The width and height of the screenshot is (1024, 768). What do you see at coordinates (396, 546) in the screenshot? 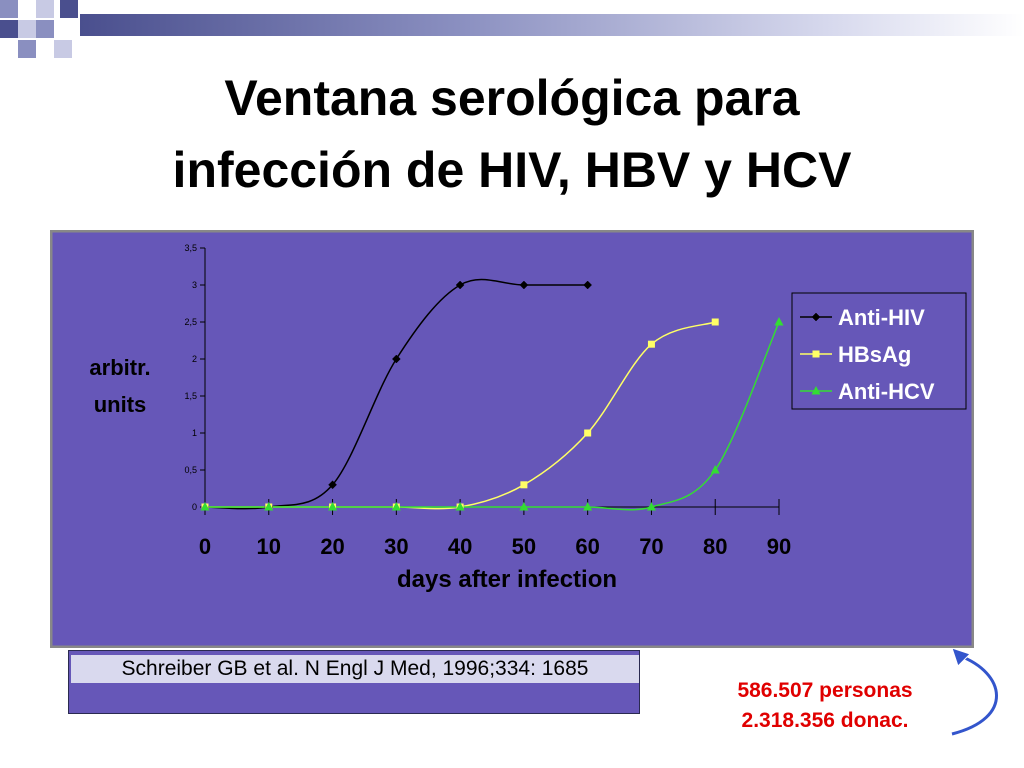
I see `x-tick-label: 30` at bounding box center [396, 546].